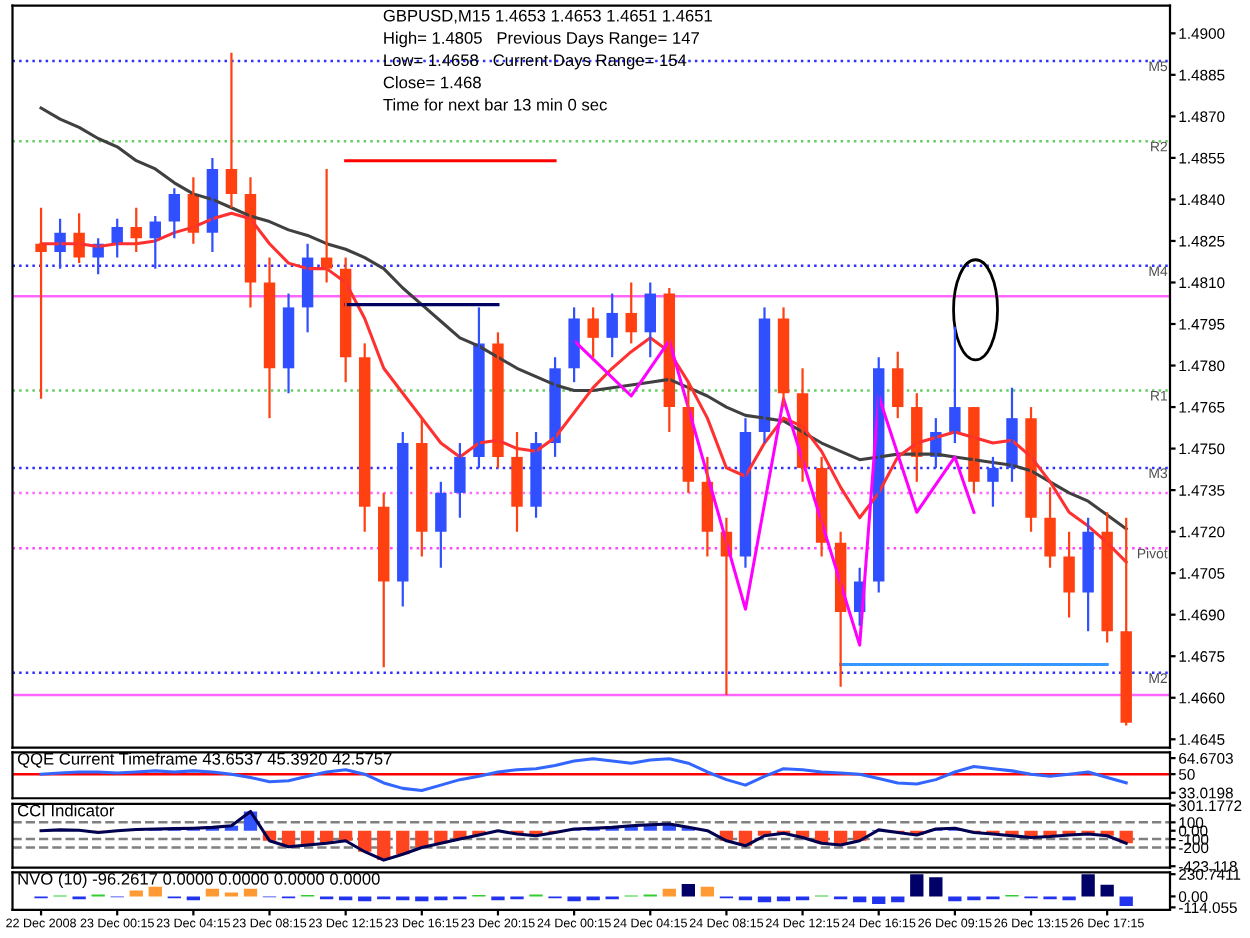 This screenshot has width=1250, height=938. I want to click on annotation: Time for next bar 13 min 0 sec, so click(495, 104).